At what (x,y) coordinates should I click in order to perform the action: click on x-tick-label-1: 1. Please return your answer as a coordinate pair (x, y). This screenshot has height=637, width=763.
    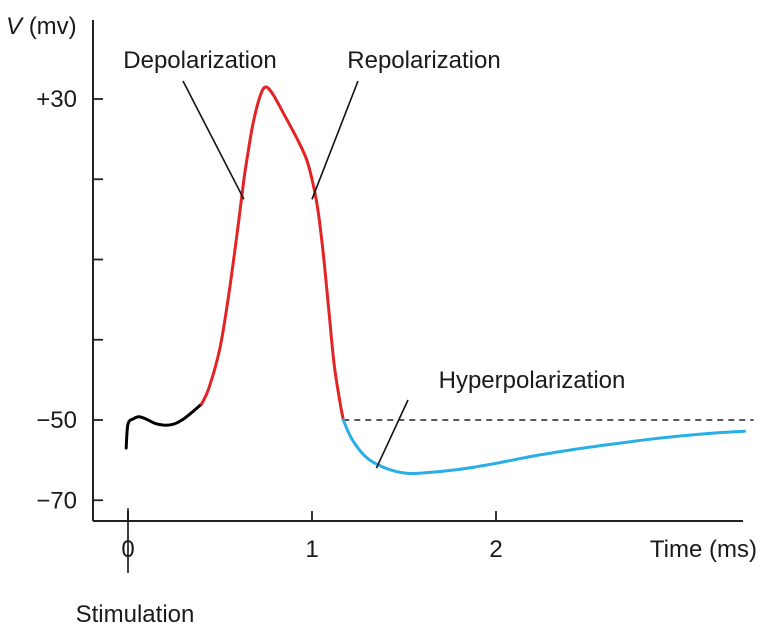
    Looking at the image, I should click on (311, 549).